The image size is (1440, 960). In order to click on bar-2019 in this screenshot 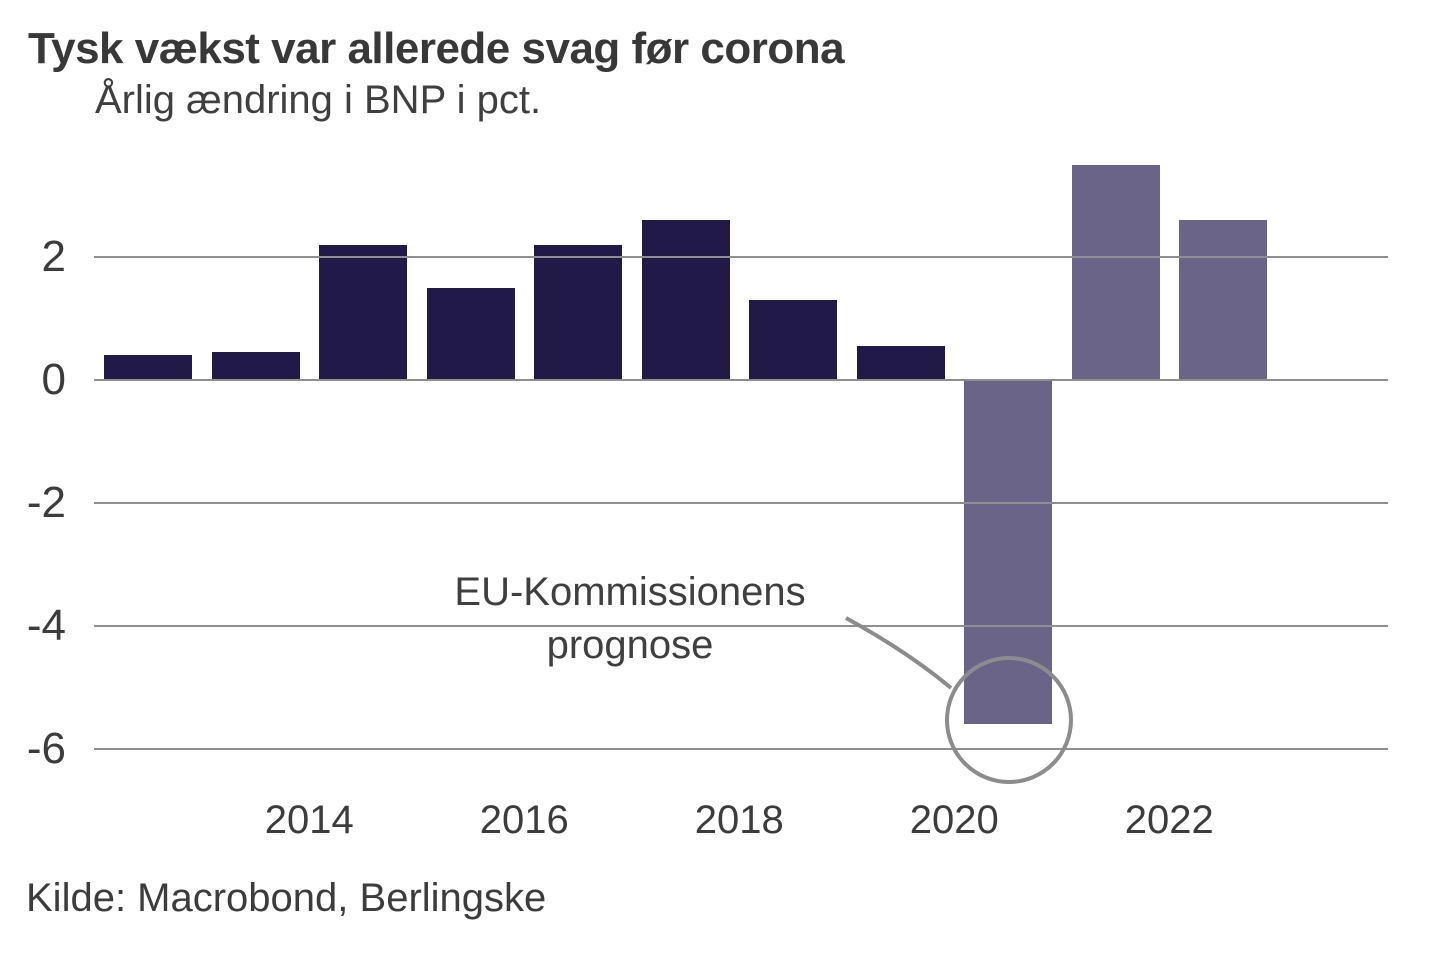, I will do `click(900, 363)`.